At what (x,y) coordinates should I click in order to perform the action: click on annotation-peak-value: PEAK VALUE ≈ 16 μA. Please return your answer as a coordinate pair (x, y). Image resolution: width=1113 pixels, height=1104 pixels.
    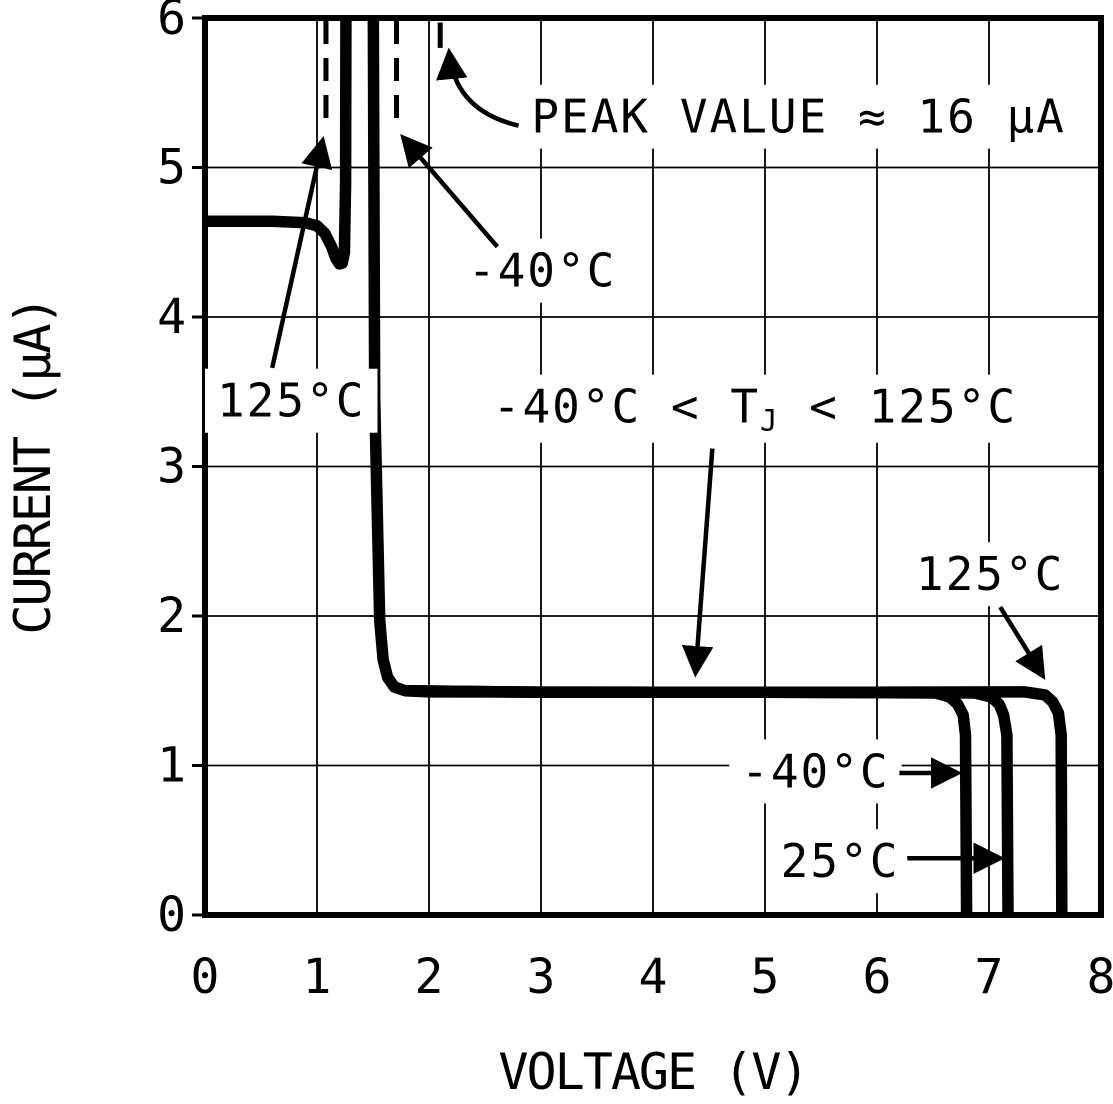
    Looking at the image, I should click on (798, 116).